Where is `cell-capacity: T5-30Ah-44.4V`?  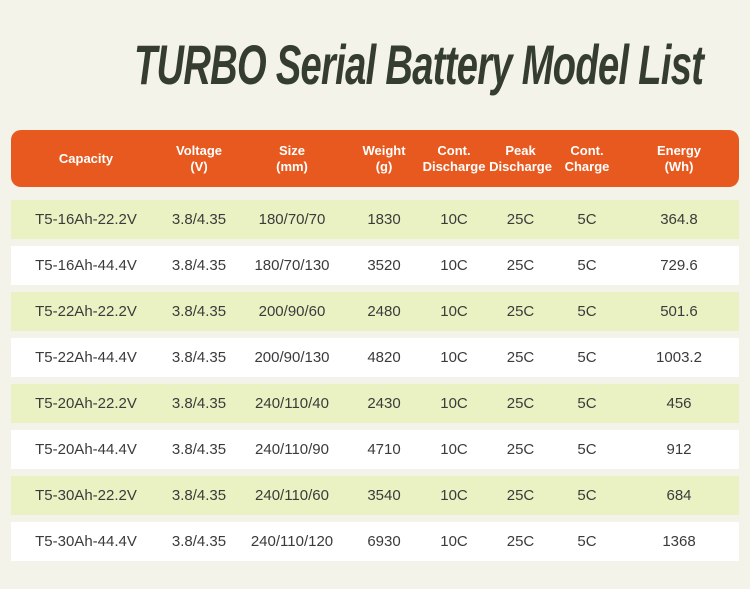
cell-capacity: T5-30Ah-44.4V is located at coordinates (86, 541).